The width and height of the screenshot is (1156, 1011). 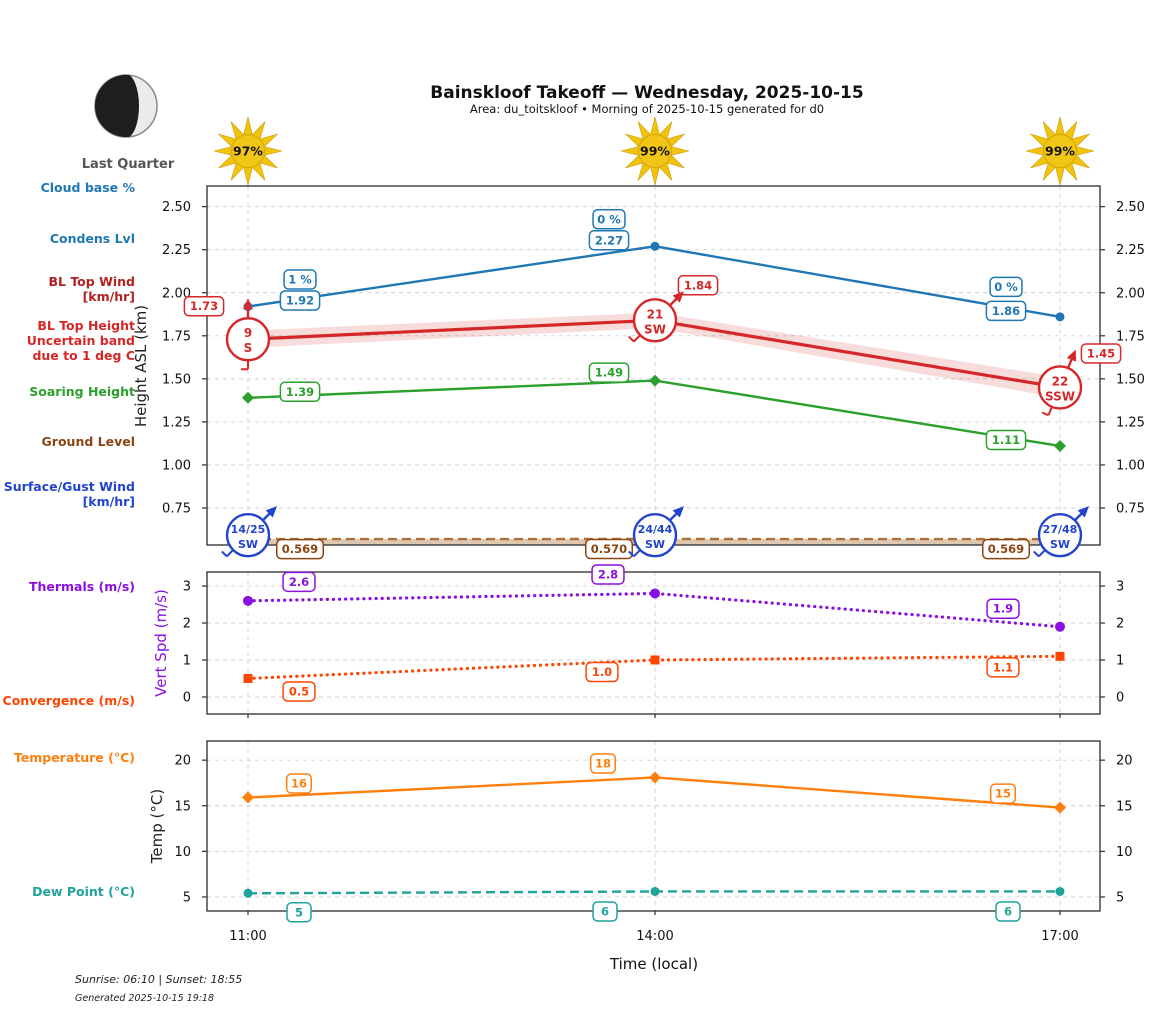 I want to click on svg-text: 1.9, so click(x=1003, y=609).